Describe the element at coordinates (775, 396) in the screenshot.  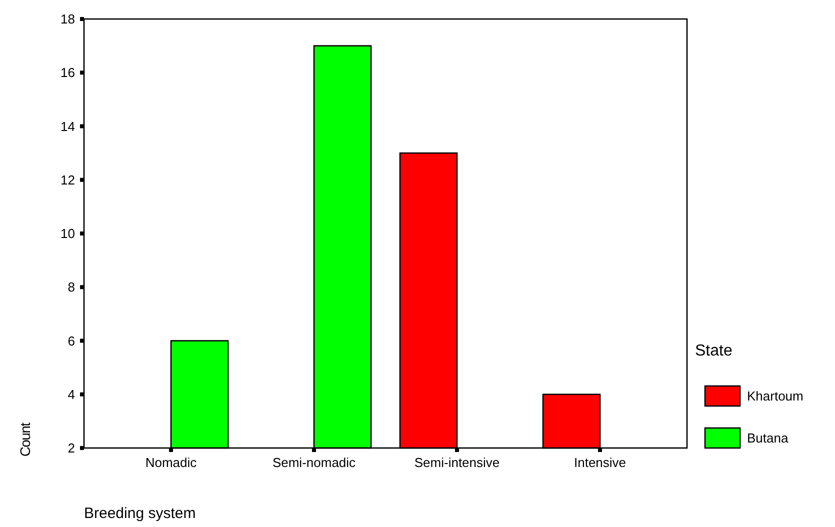
I see `legend-label: Khartoum` at that location.